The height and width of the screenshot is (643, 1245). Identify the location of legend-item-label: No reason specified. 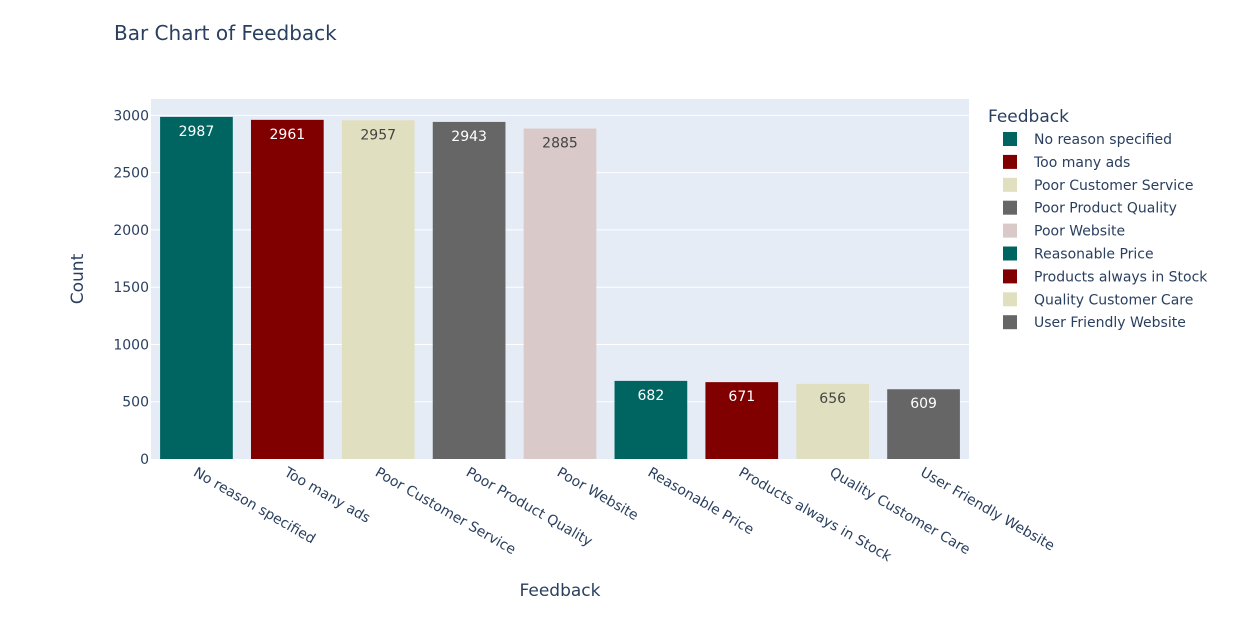
(1103, 140).